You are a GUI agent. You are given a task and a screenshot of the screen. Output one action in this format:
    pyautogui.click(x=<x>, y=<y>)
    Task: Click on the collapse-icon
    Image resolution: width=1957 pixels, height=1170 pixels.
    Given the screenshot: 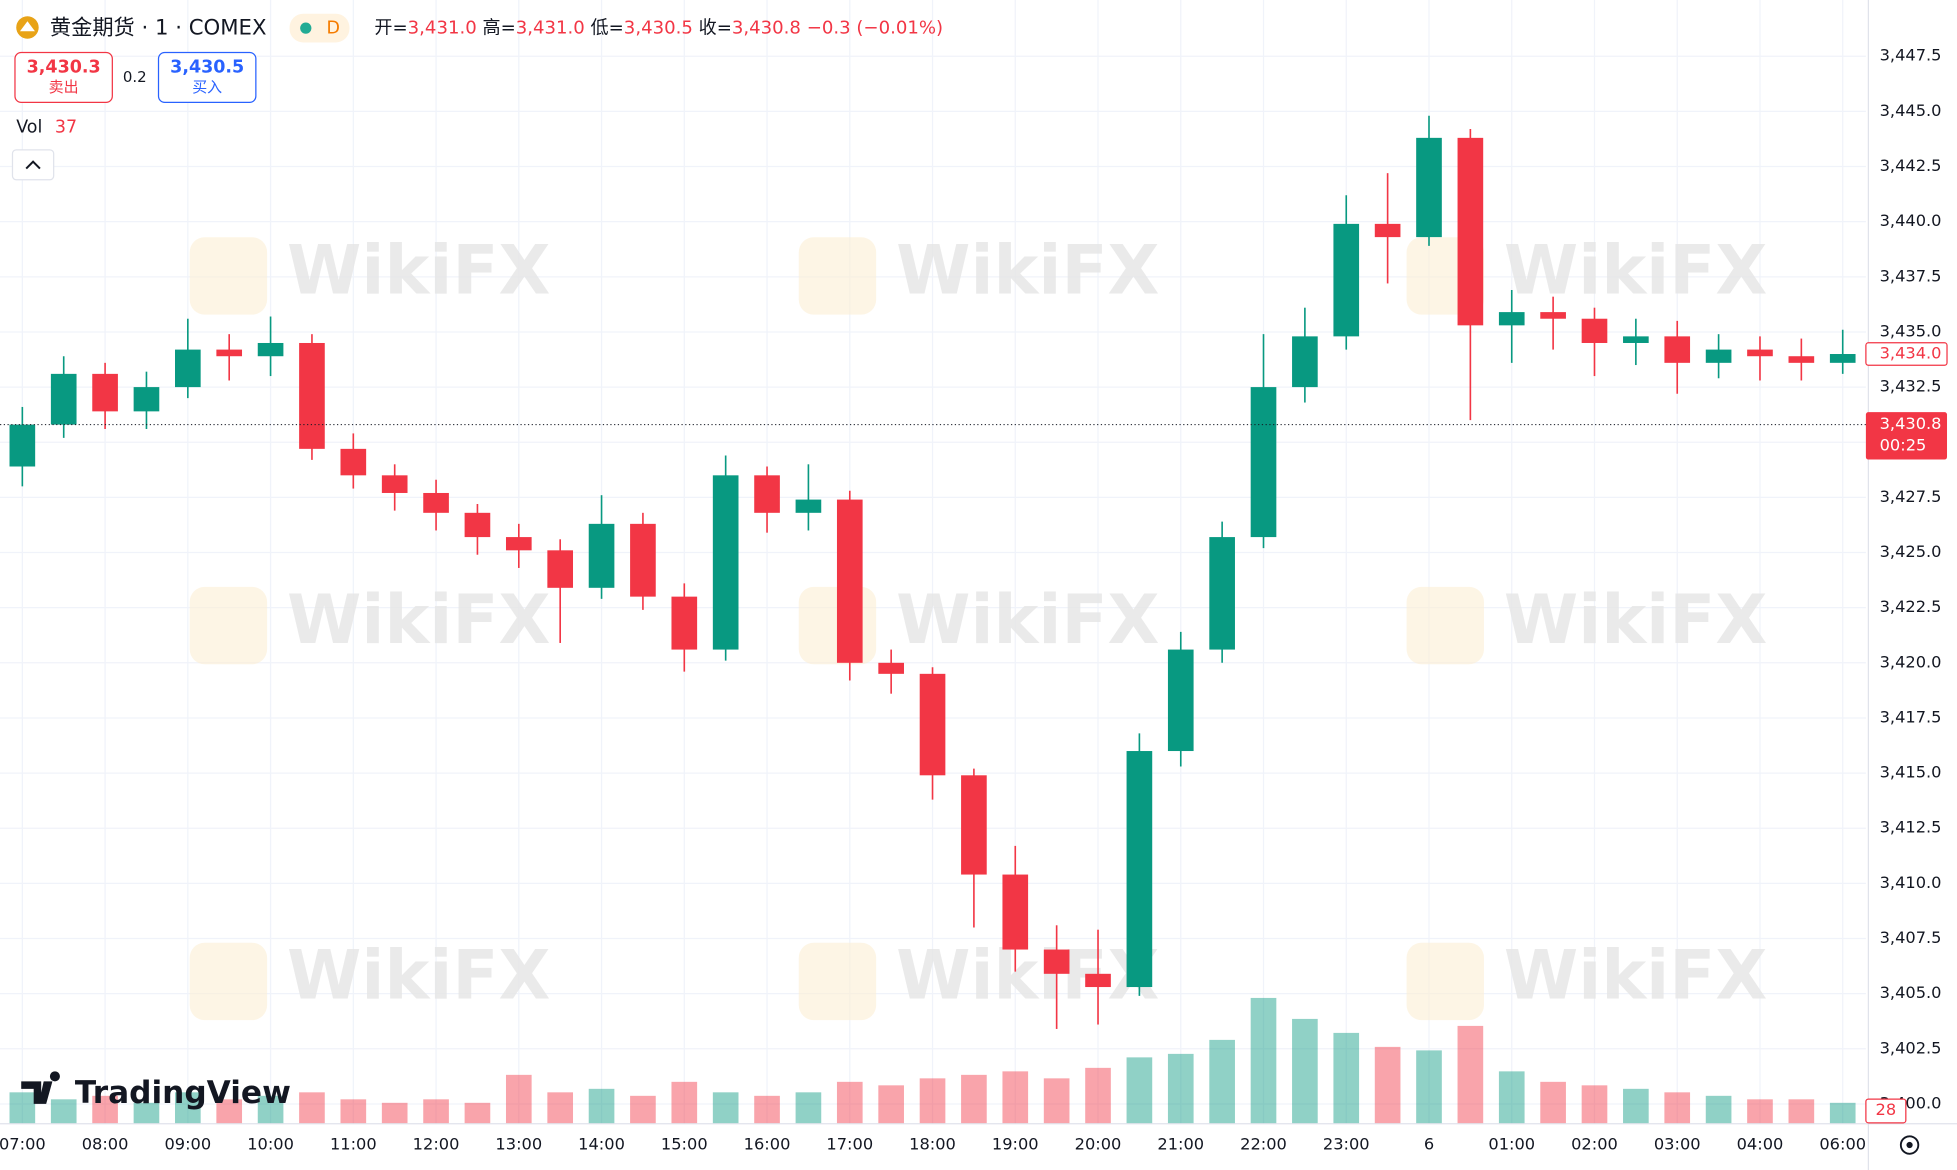 What is the action you would take?
    pyautogui.click(x=33, y=165)
    